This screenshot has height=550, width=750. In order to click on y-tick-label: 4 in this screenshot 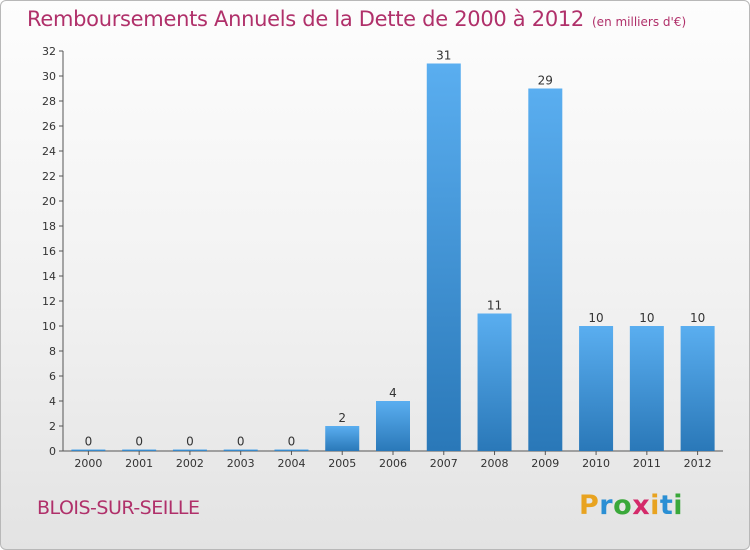, I will do `click(52, 401)`.